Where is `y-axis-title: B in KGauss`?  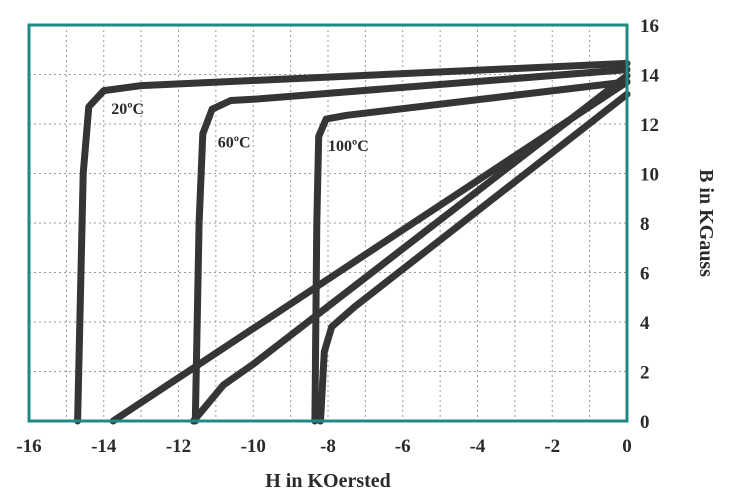
y-axis-title: B in KGauss is located at coordinates (706, 223).